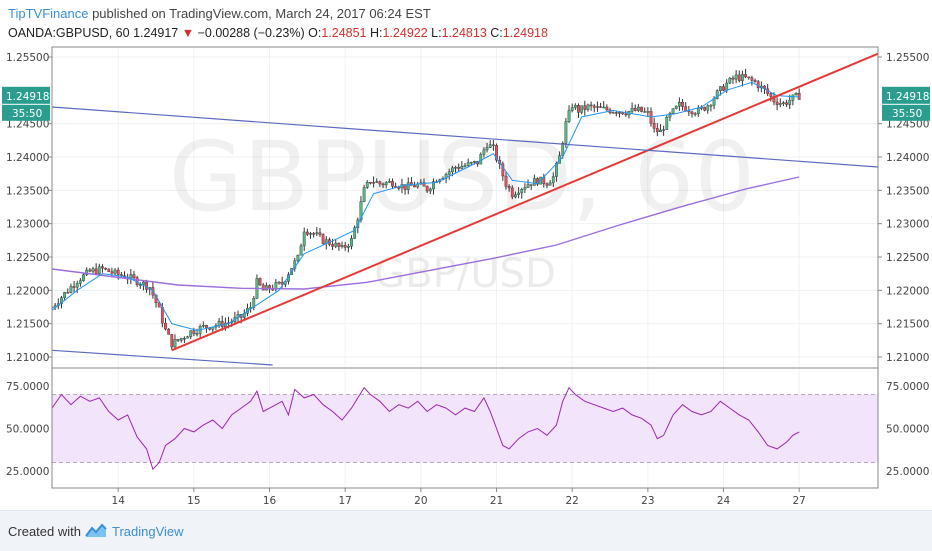 The image size is (932, 551). Describe the element at coordinates (525, 33) in the screenshot. I see `close-value: 1.24918` at that location.